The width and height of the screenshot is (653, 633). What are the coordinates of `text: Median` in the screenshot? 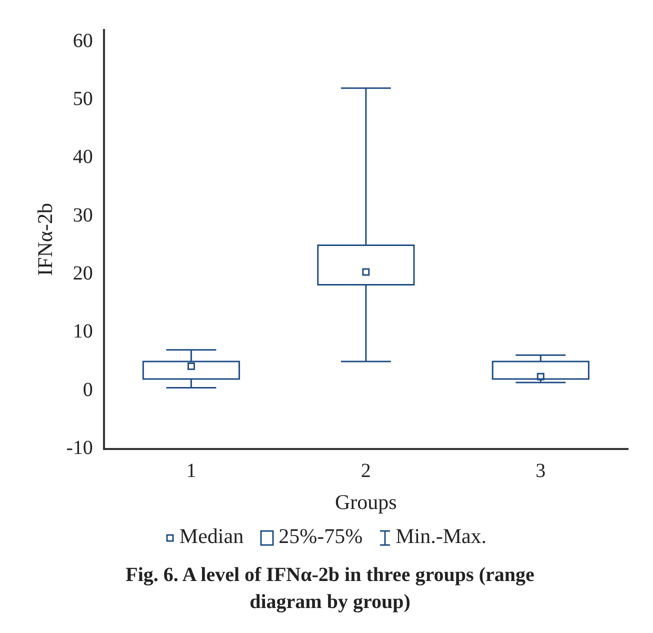 It's located at (211, 536).